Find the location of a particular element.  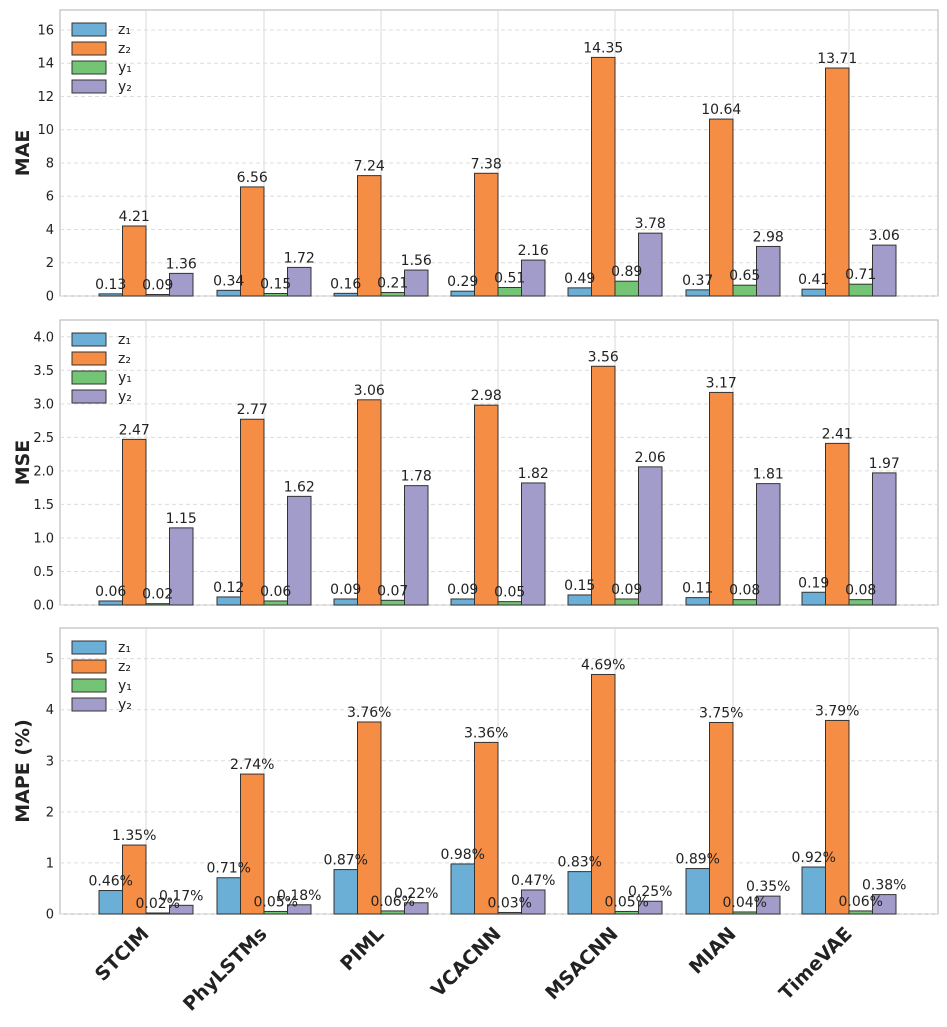

data-label: 1.15 is located at coordinates (181, 519).